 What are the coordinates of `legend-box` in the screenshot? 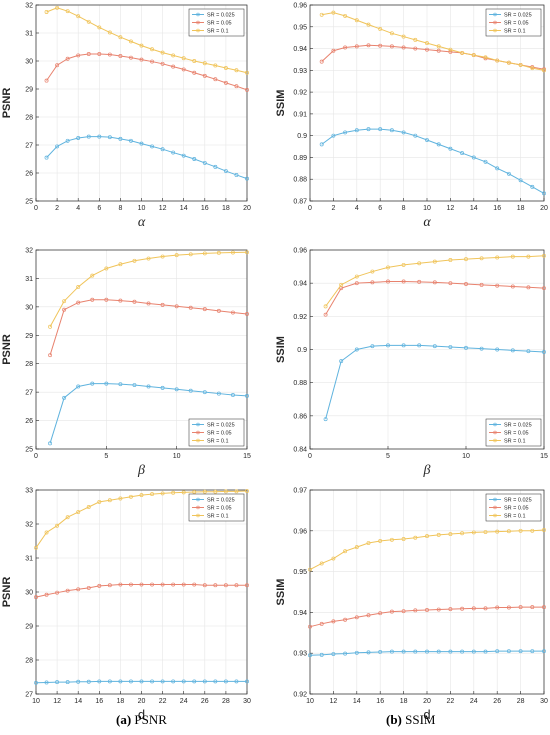 It's located at (513, 507).